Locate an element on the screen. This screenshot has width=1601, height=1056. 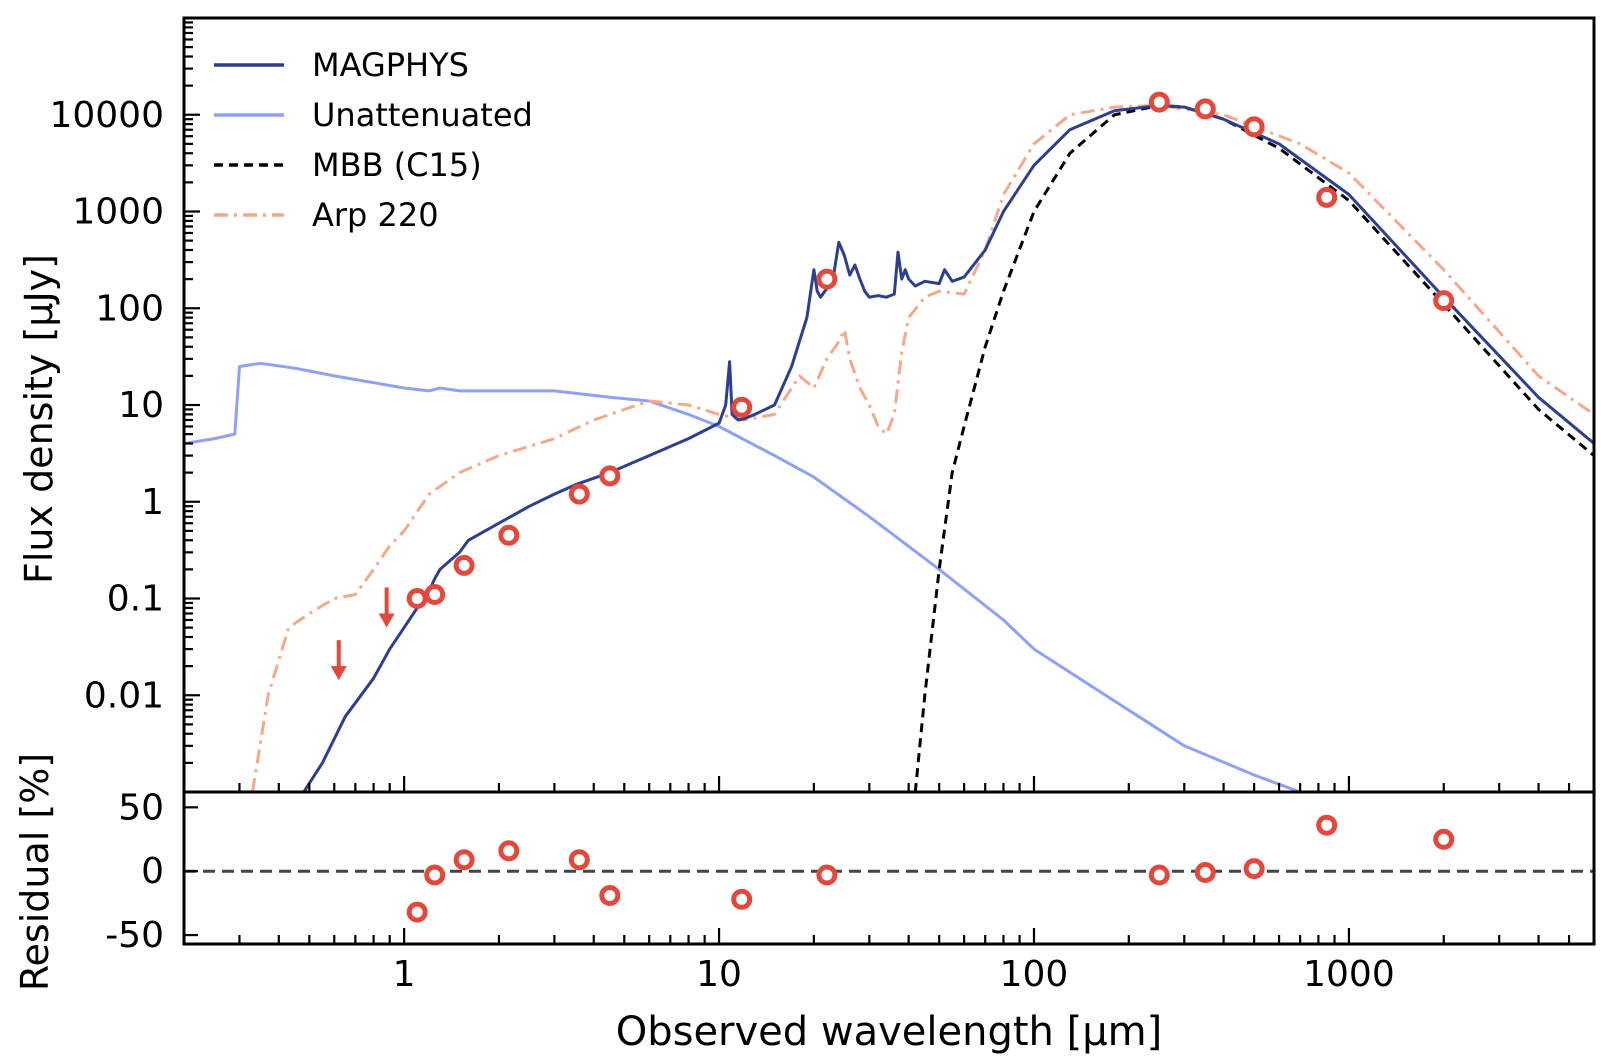
y-tick-label: 10 is located at coordinates (141, 405).